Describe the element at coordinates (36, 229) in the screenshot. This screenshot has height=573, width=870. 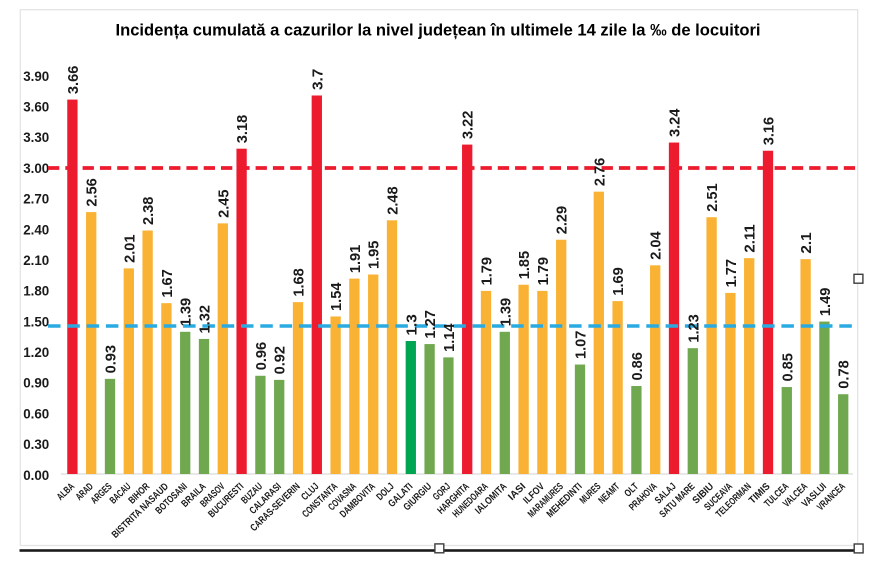
I see `svg-text: 2.40` at that location.